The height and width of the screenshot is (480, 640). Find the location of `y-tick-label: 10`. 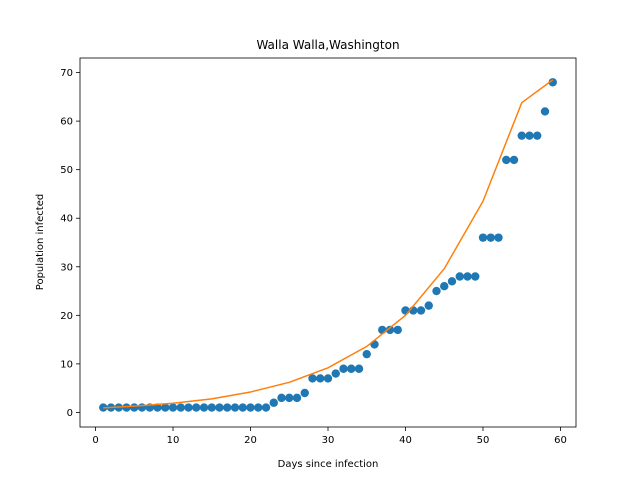

y-tick-label: 10 is located at coordinates (66, 364).